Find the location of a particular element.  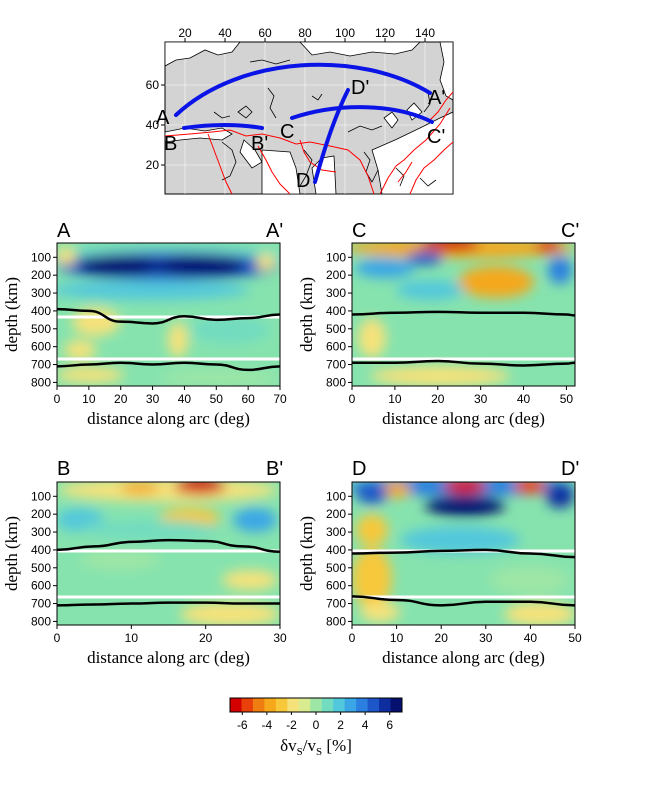

profile-C is located at coordinates (362, 114).